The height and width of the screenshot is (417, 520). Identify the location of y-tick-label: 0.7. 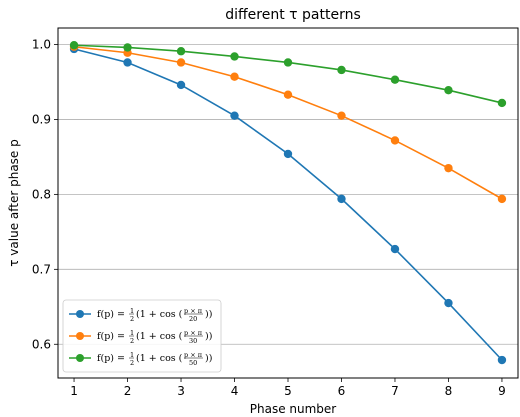
(41, 269).